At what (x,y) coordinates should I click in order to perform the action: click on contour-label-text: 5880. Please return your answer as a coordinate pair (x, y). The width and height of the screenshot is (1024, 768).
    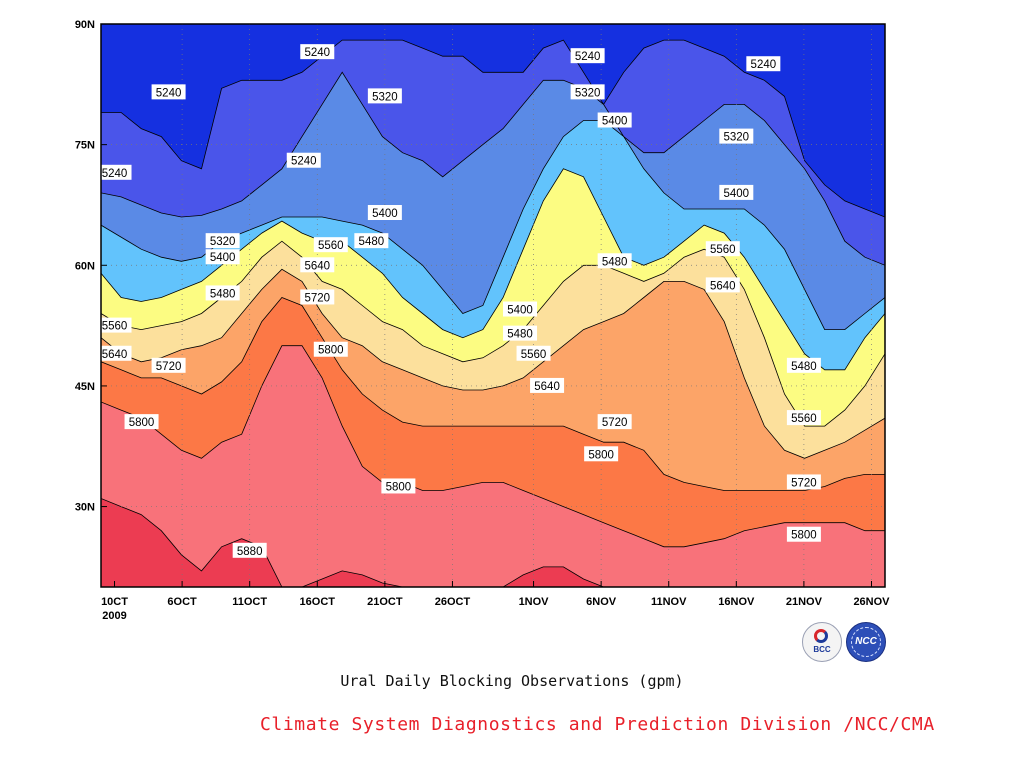
    Looking at the image, I should click on (250, 552).